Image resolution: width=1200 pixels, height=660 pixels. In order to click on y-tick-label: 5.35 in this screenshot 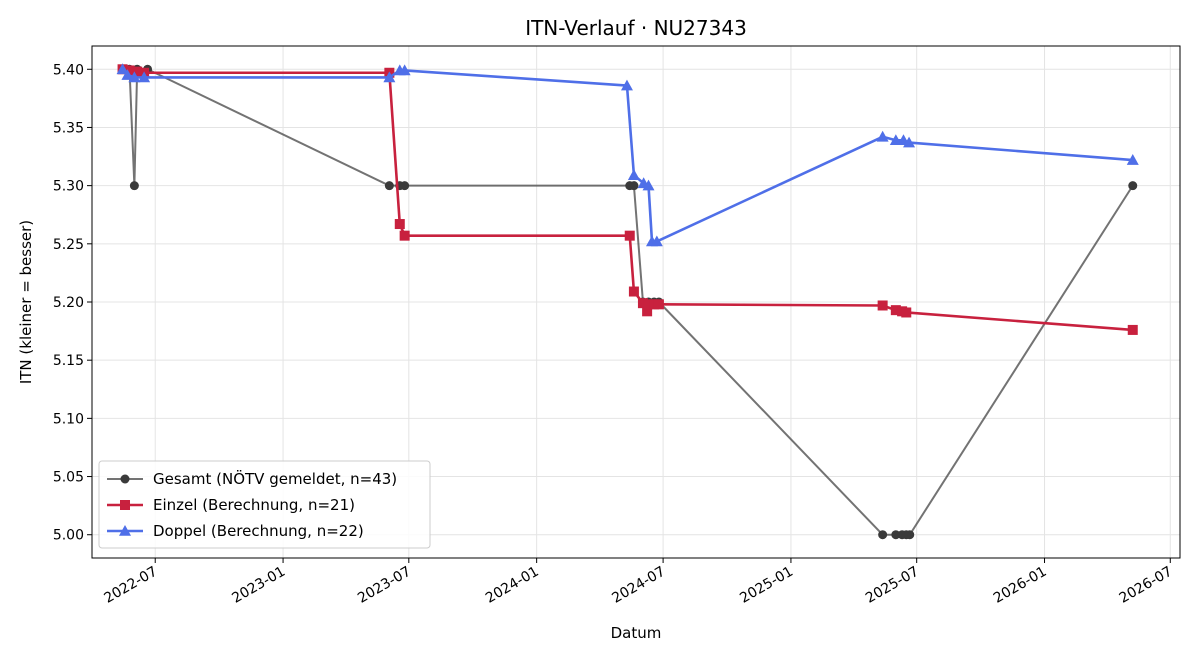, I will do `click(68, 128)`.